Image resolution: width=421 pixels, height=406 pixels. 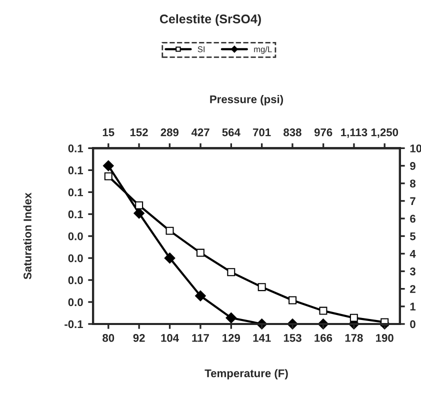 I want to click on chart-title: Celestite (SrSO4), so click(x=210, y=20).